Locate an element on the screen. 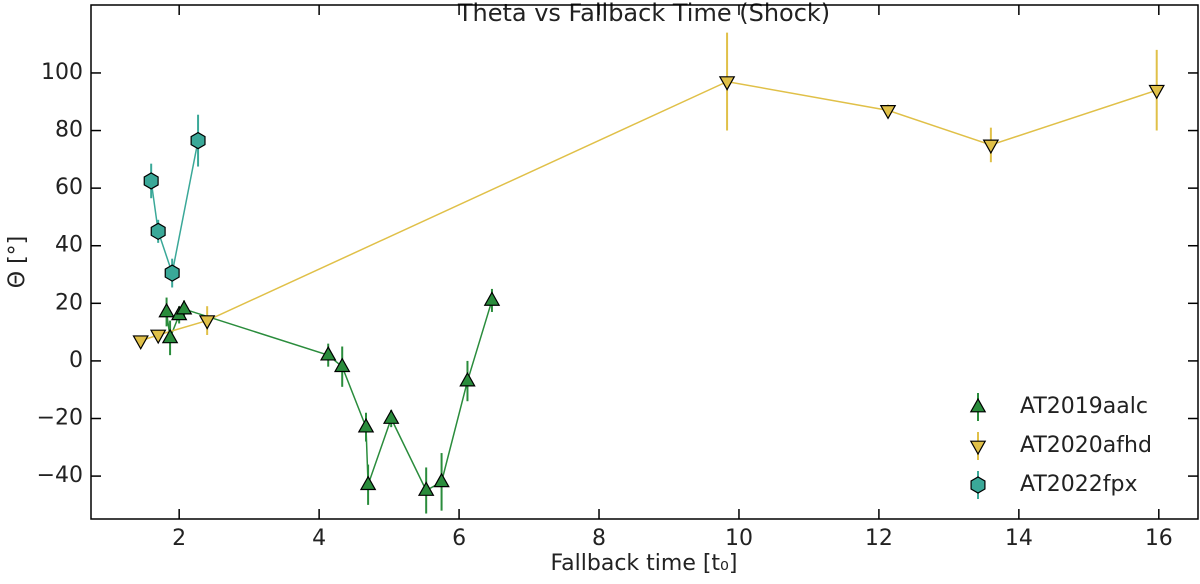  x-tick-label: 2 is located at coordinates (179, 538).